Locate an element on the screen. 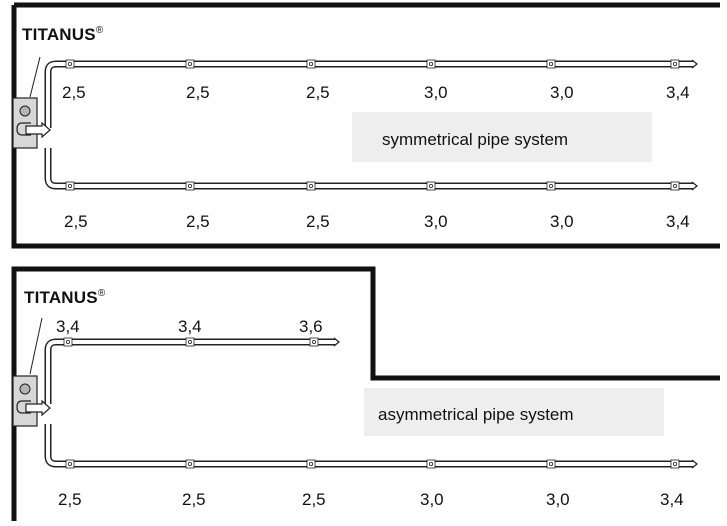  asymmetrical-label-background is located at coordinates (514, 412).